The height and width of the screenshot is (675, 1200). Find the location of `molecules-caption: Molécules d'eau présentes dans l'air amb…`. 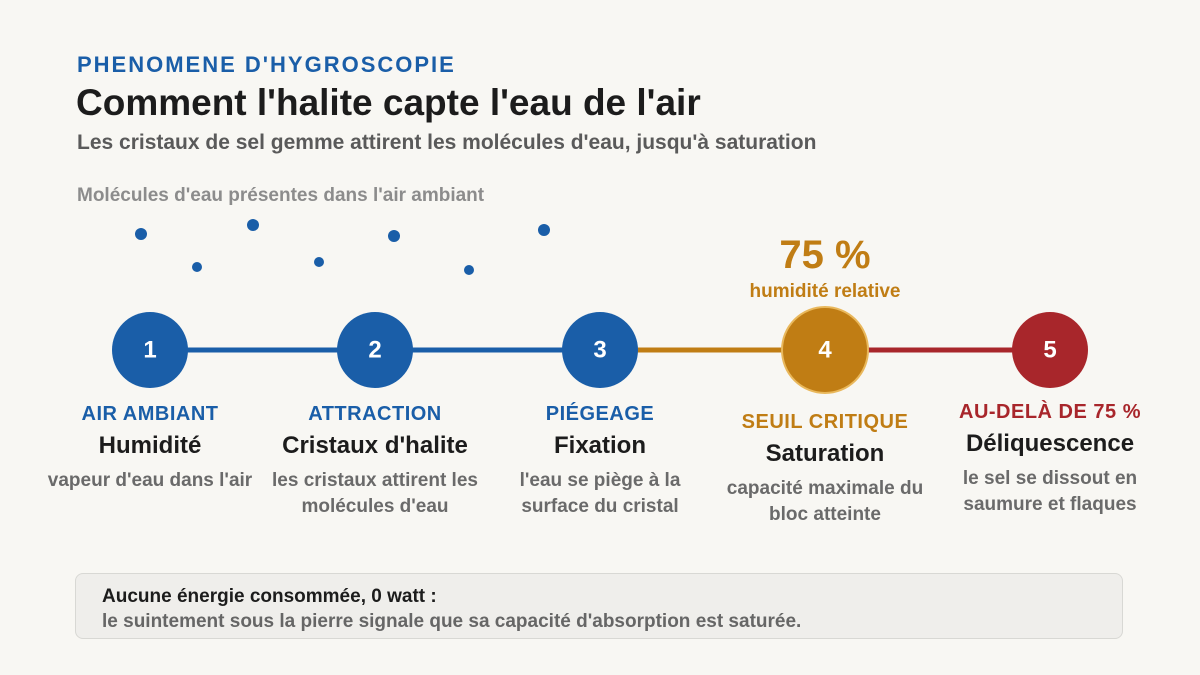

molecules-caption: Molécules d'eau présentes dans l'air amb… is located at coordinates (281, 195).